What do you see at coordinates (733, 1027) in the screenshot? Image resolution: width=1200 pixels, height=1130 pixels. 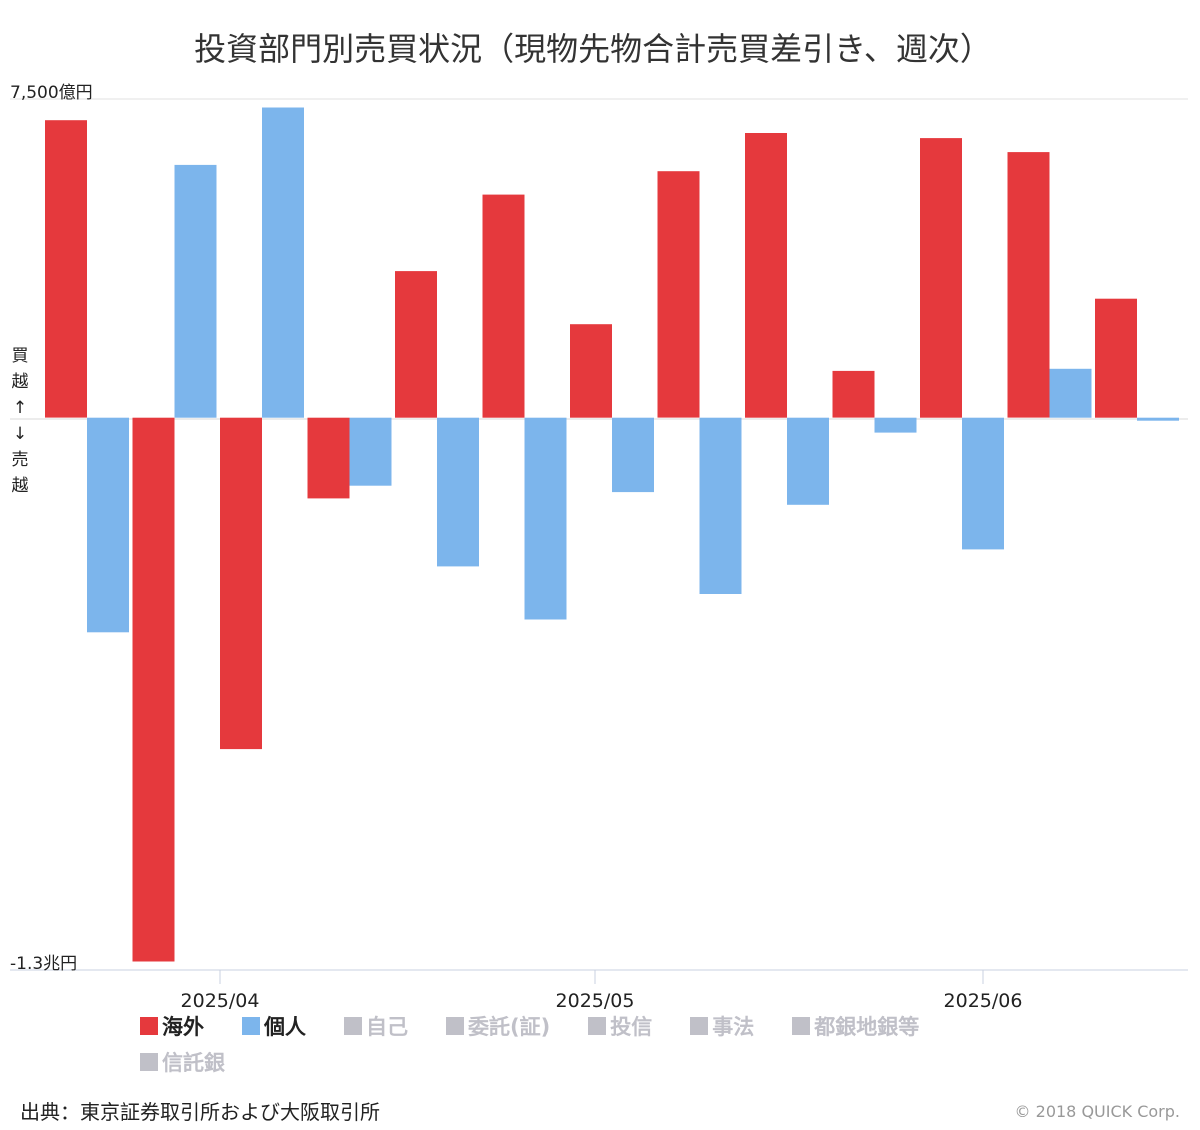 I see `legend-label: 事法` at bounding box center [733, 1027].